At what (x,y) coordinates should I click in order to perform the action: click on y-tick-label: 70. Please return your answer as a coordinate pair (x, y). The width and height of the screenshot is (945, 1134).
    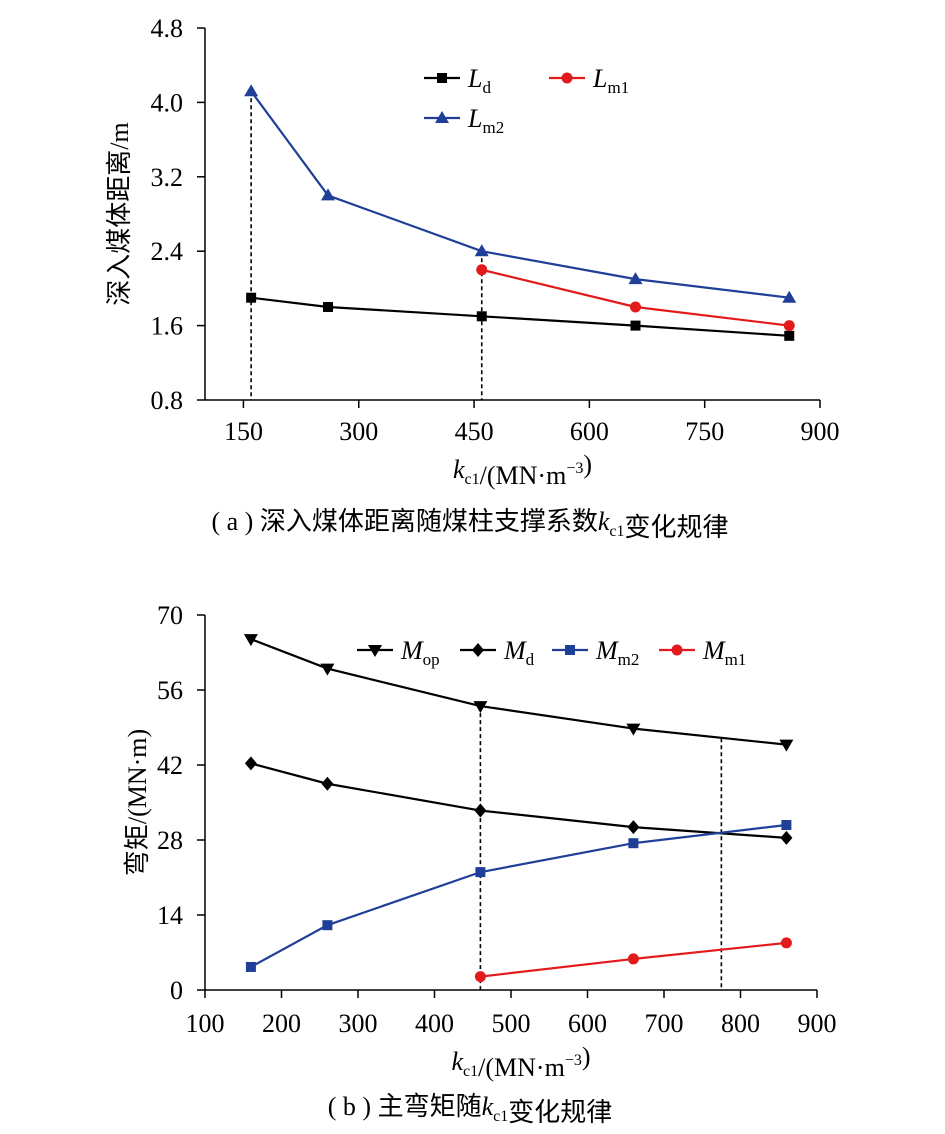
    Looking at the image, I should click on (170, 615).